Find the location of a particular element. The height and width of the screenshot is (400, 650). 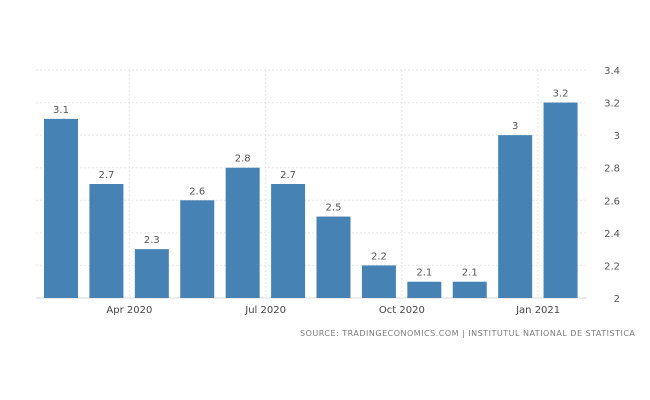

bar-value-label: 2.6 is located at coordinates (197, 191).